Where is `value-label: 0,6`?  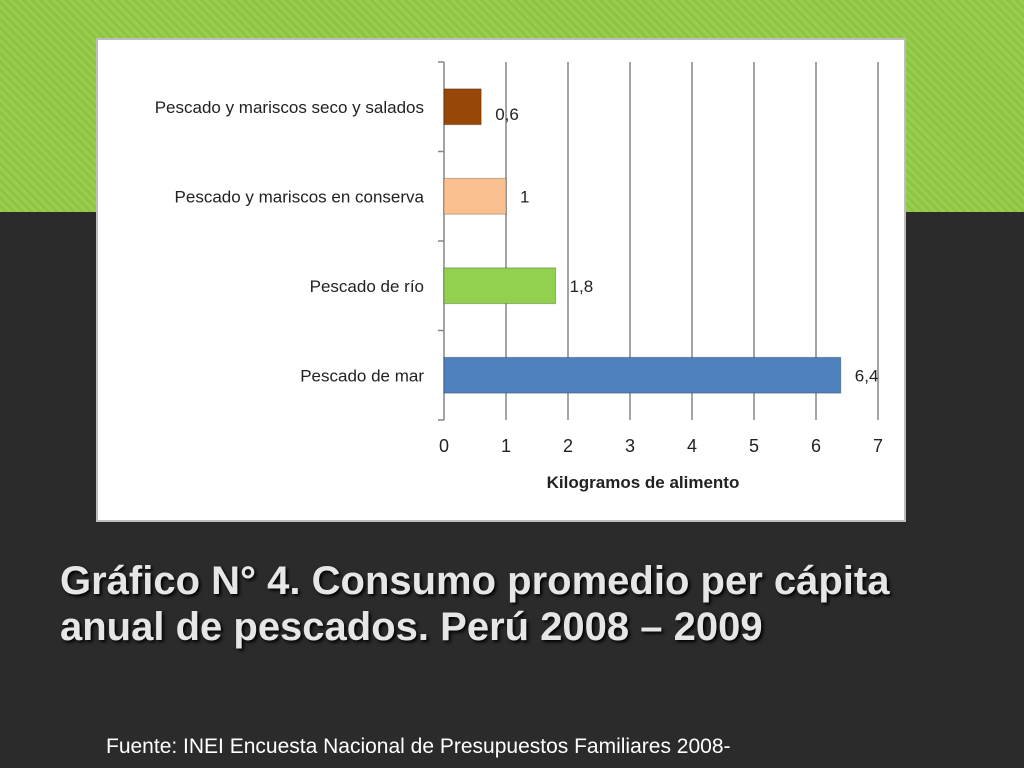 value-label: 0,6 is located at coordinates (507, 114).